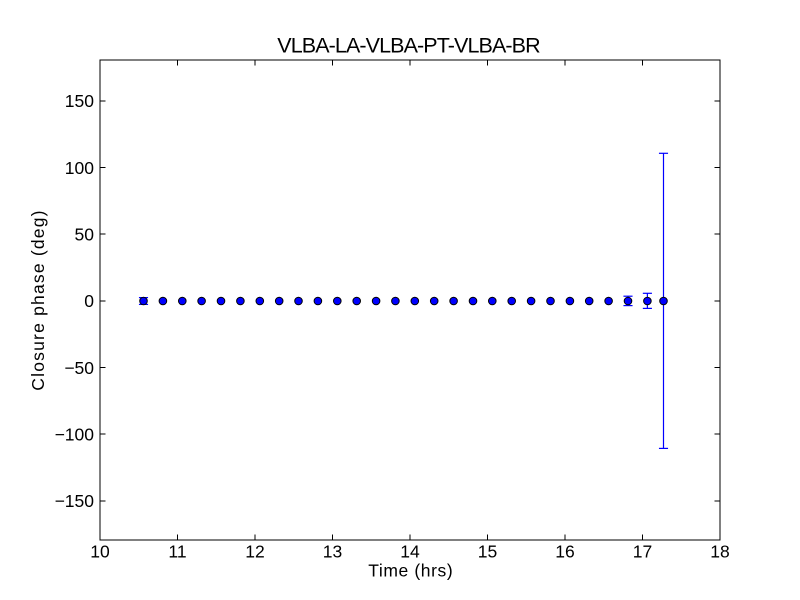  What do you see at coordinates (85, 234) in the screenshot?
I see `svg-text: 50` at bounding box center [85, 234].